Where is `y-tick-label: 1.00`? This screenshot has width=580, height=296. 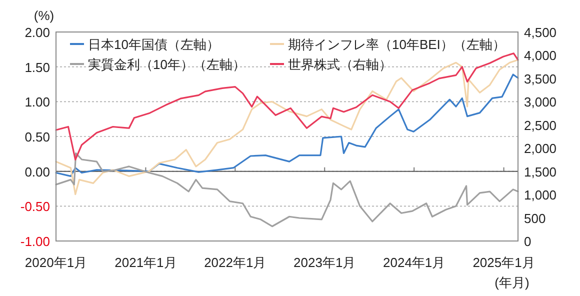 y-tick-label: 1.00 is located at coordinates (37, 102).